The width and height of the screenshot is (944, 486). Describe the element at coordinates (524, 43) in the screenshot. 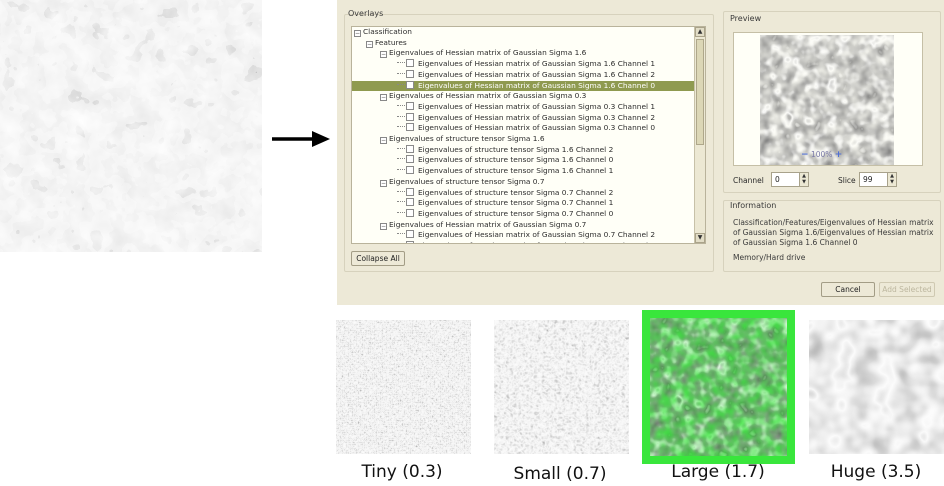

I see `tree-group-item: − Features` at that location.